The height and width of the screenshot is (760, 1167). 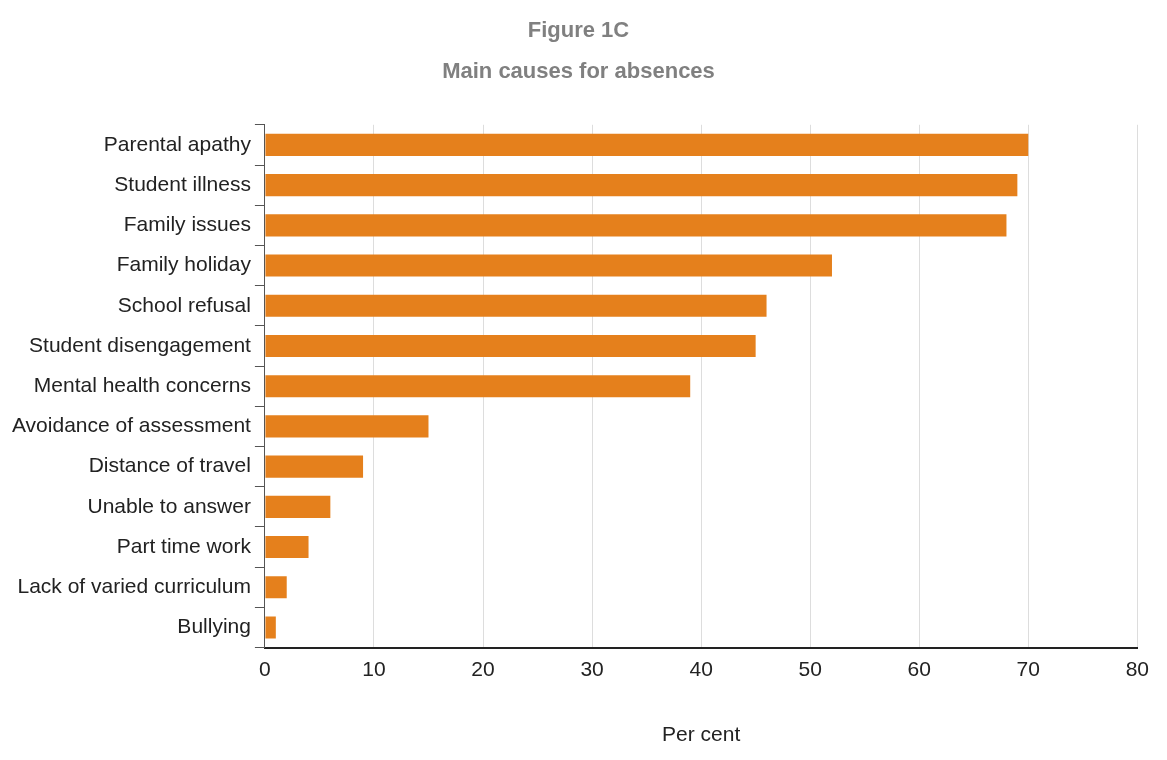 What do you see at coordinates (701, 734) in the screenshot?
I see `x-axis-title: Per cent` at bounding box center [701, 734].